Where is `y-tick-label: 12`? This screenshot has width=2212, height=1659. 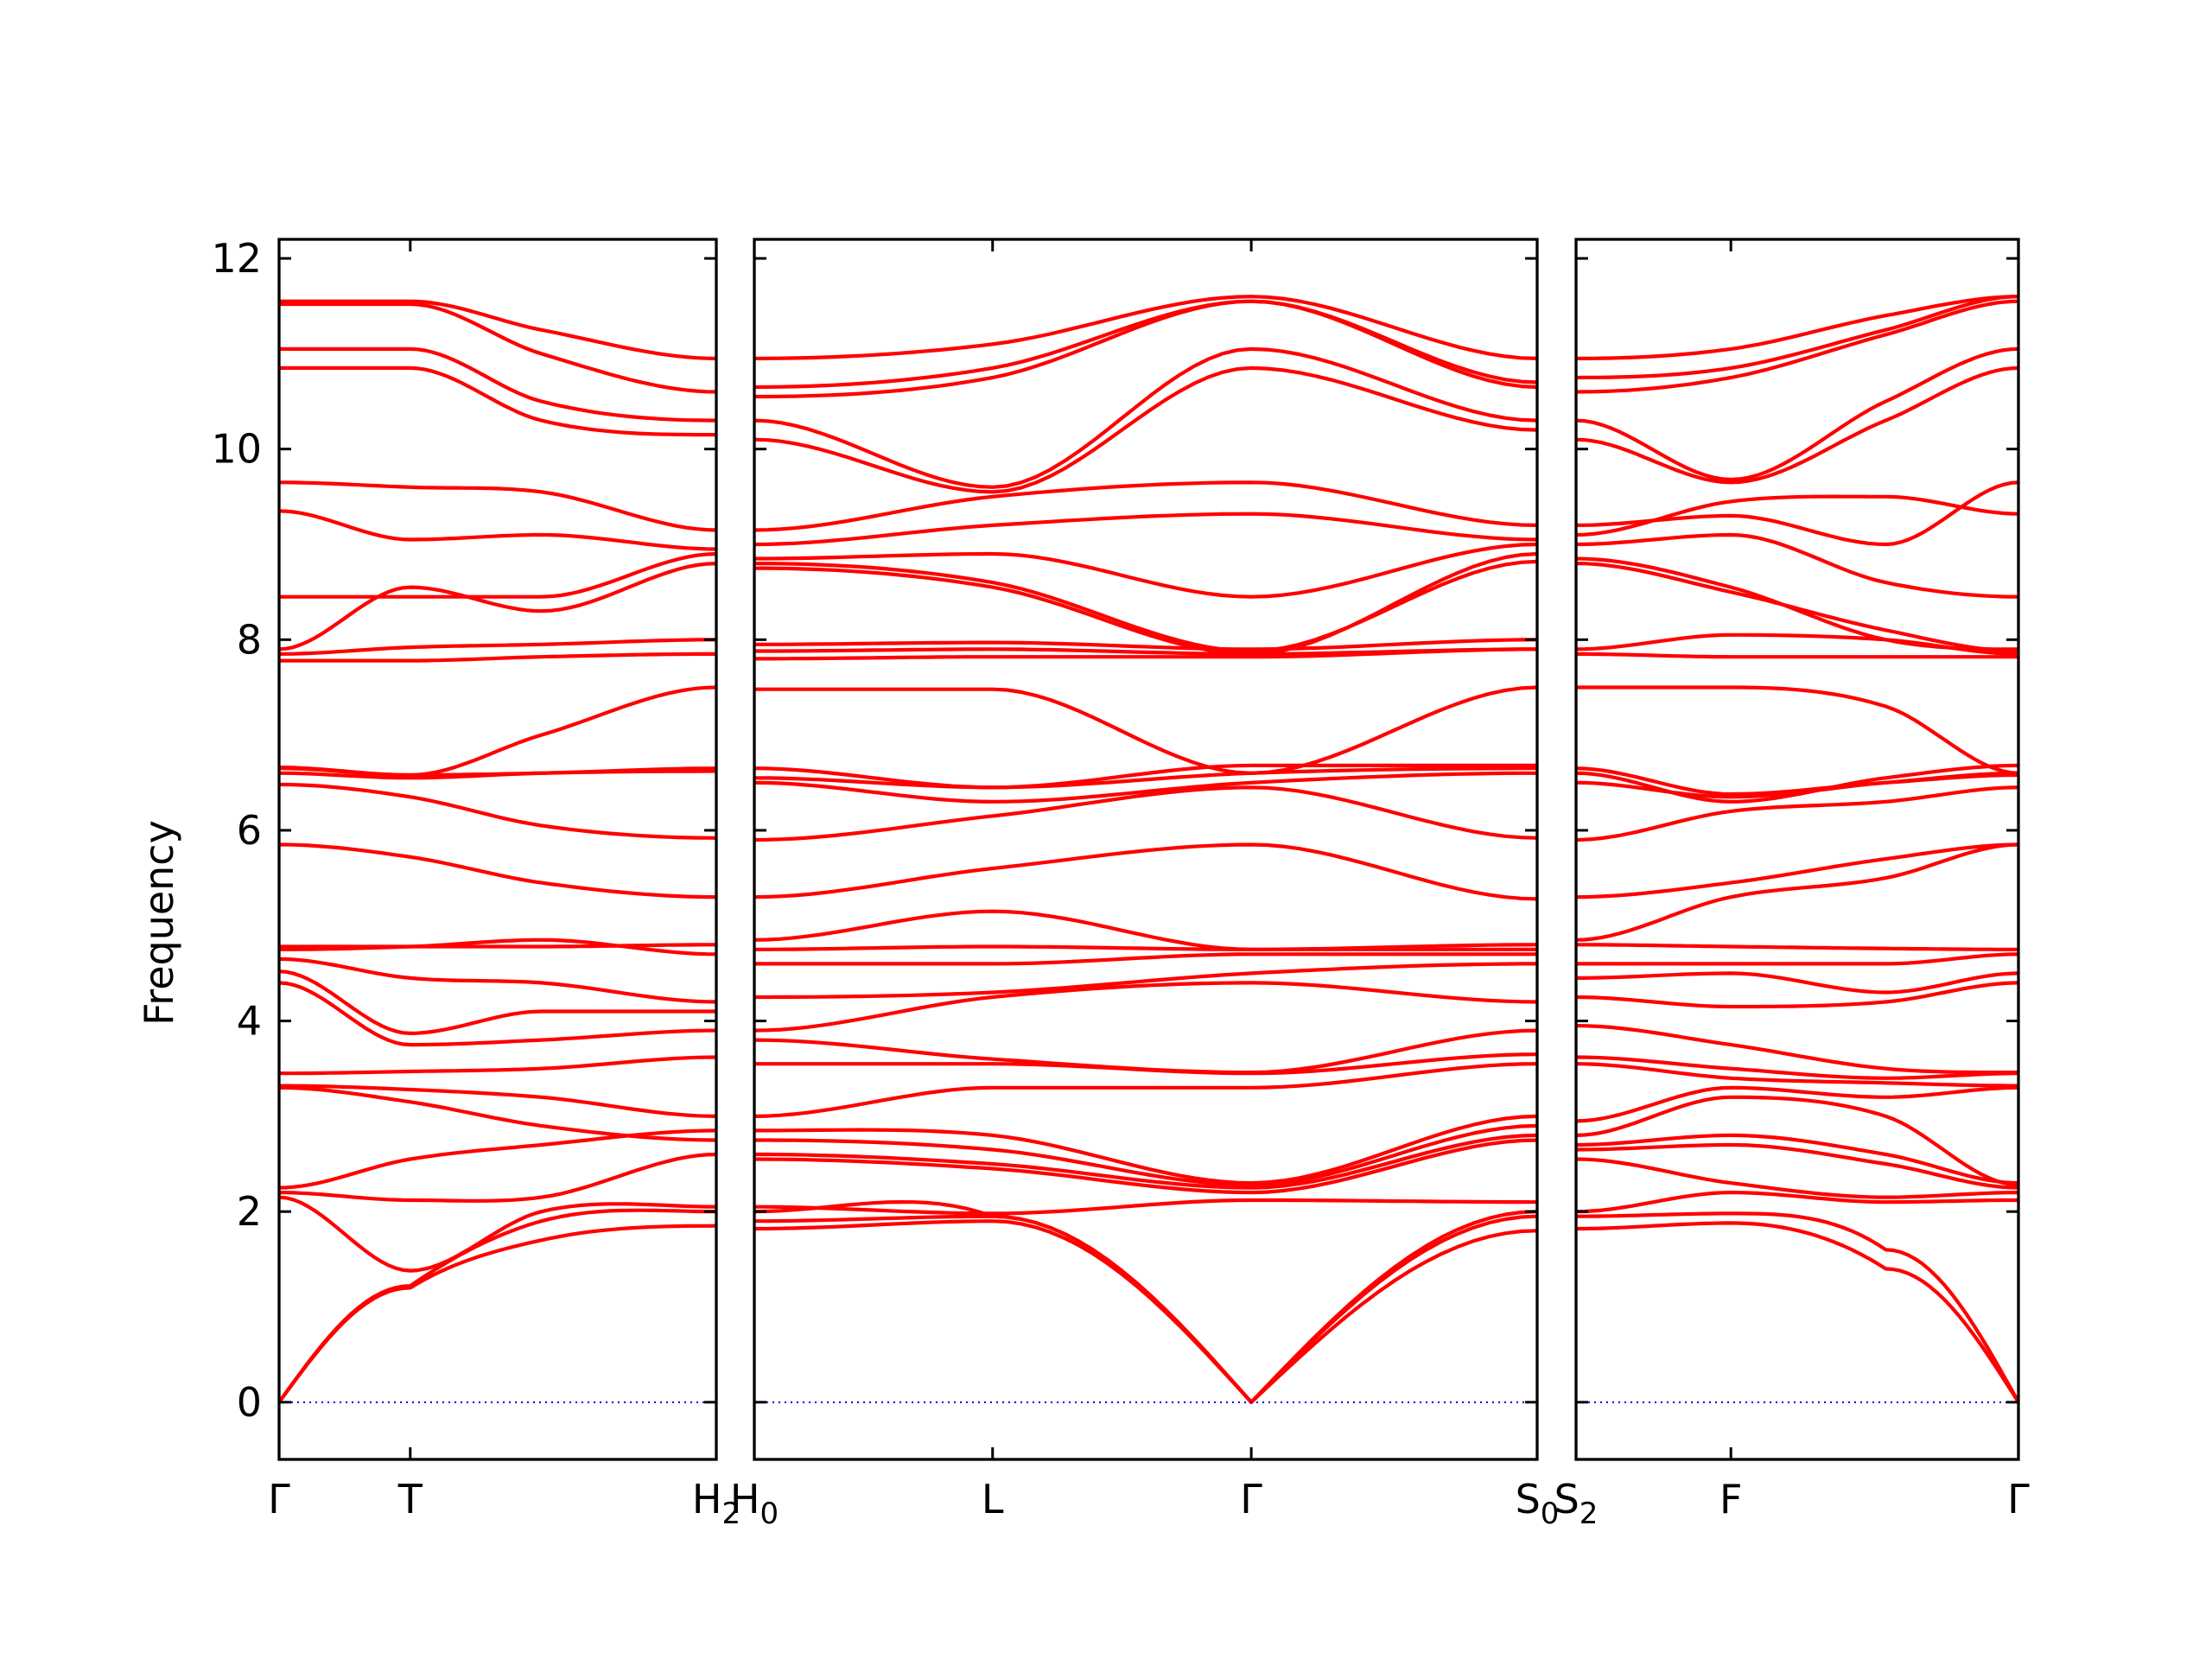 y-tick-label: 12 is located at coordinates (236, 258).